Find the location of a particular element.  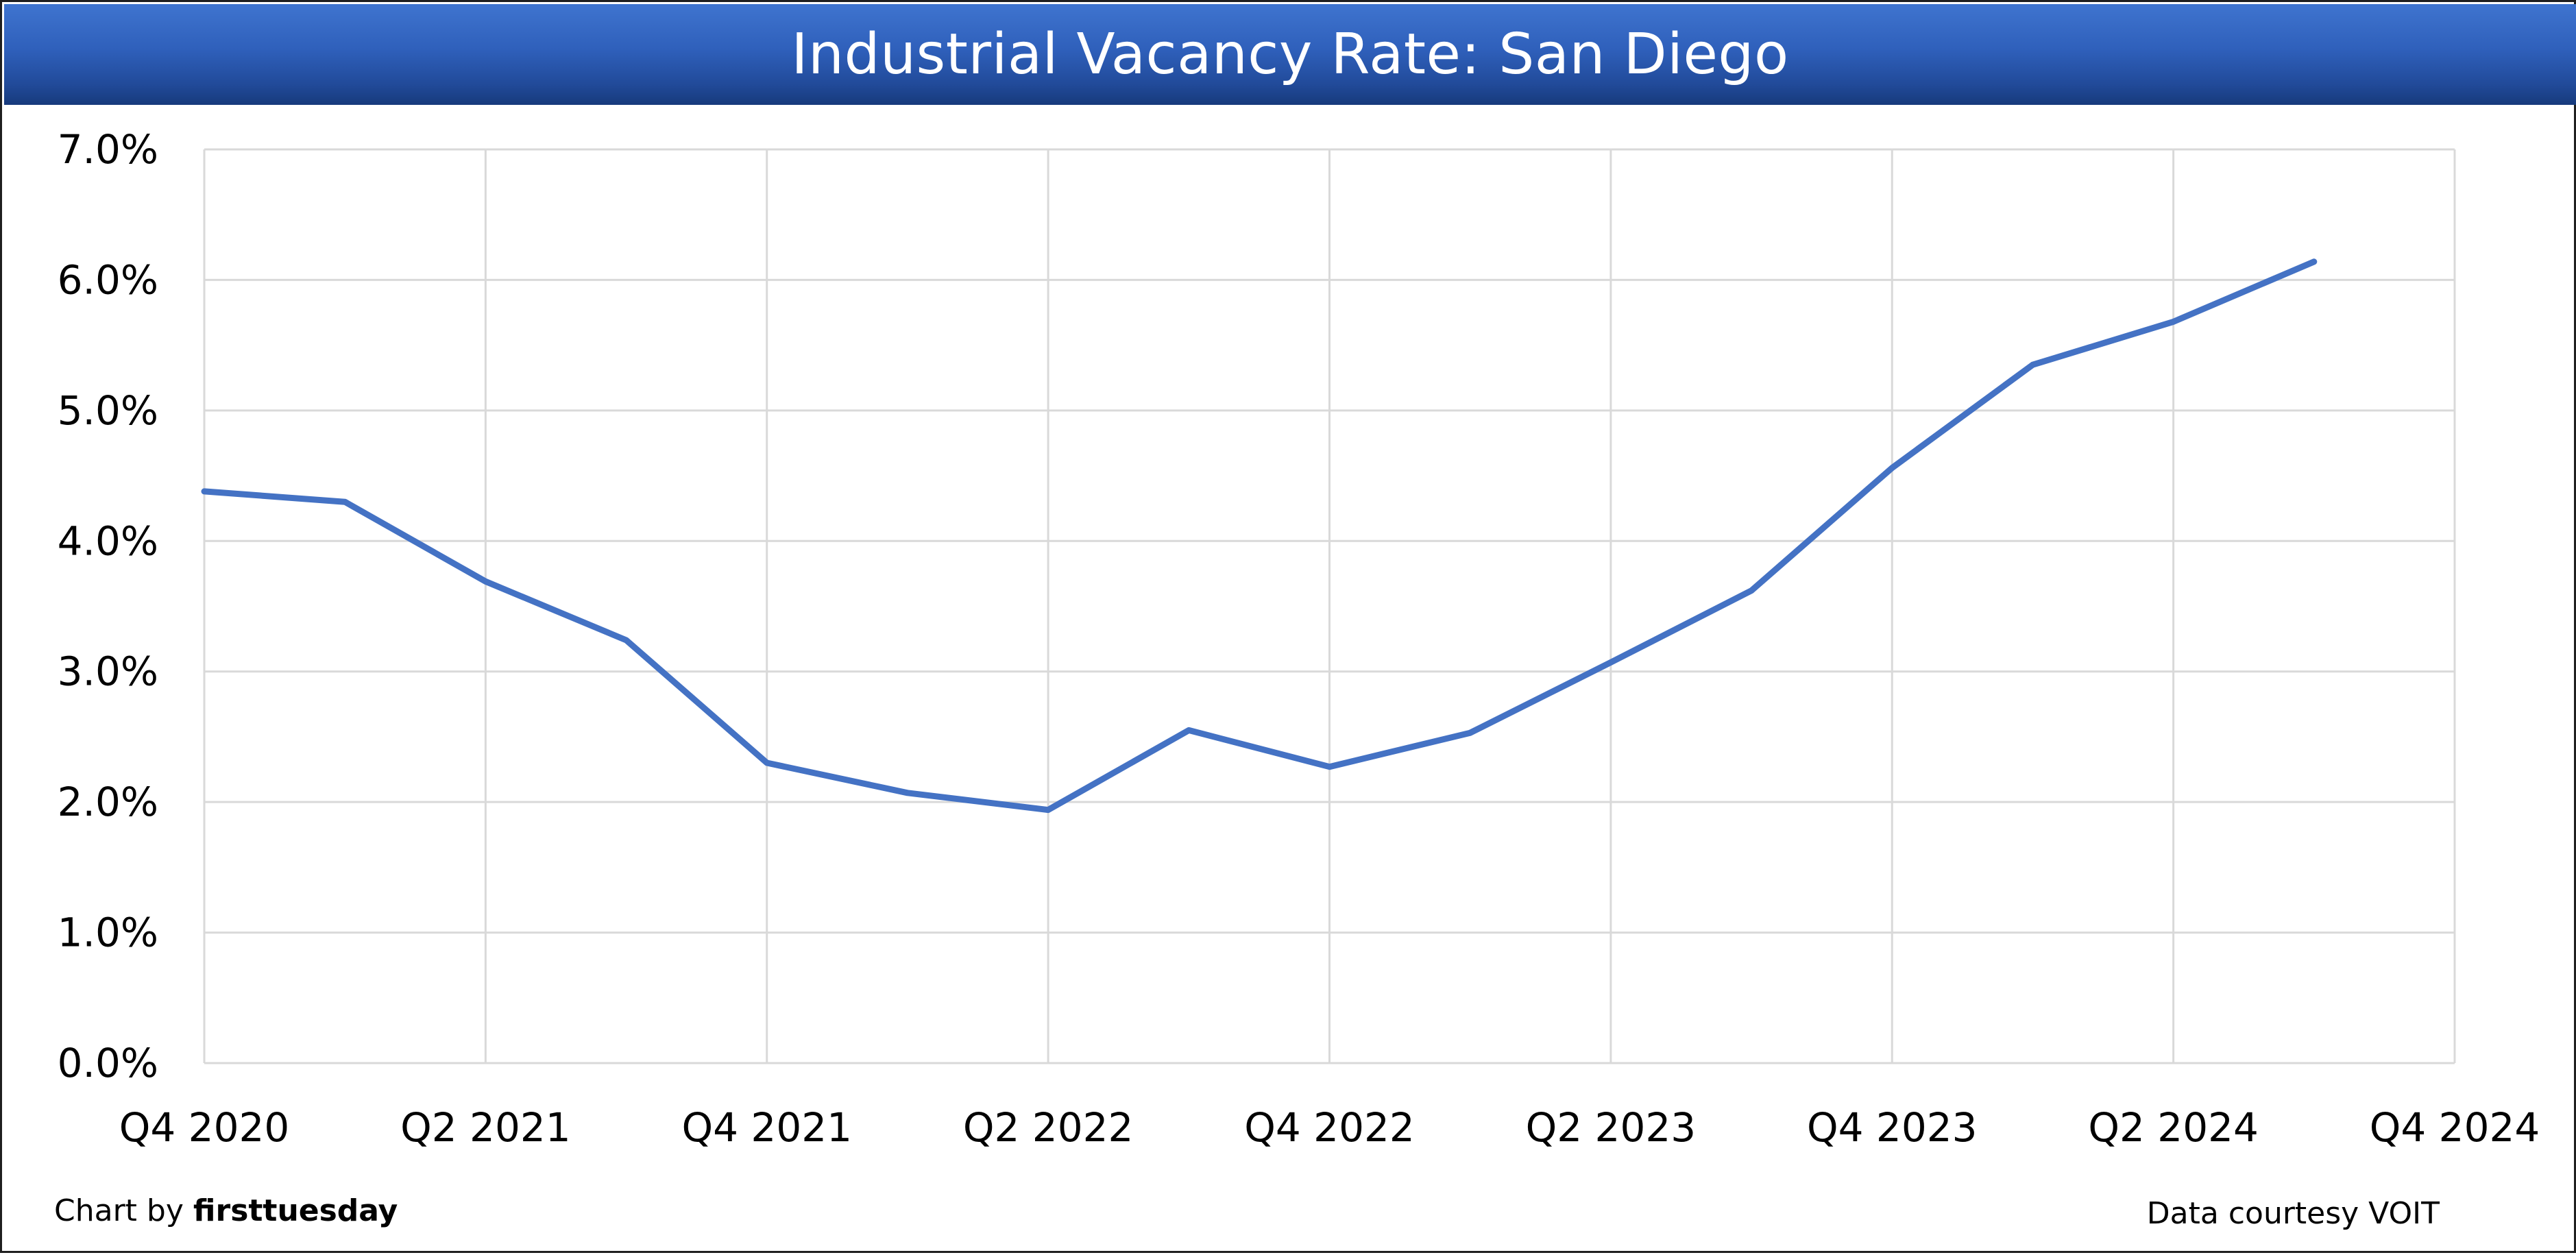

x-tick-label: Q4 2020 is located at coordinates (204, 1127).